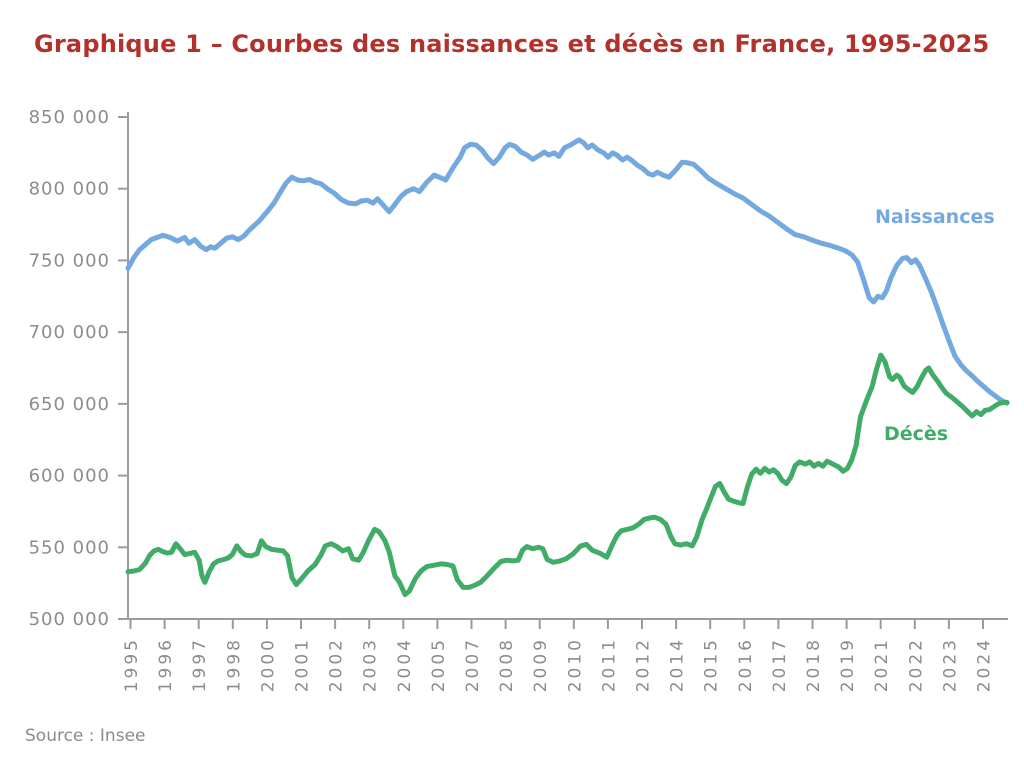 This screenshot has height=768, width=1024. What do you see at coordinates (337, 664) in the screenshot?
I see `x-tick-label: 2002` at bounding box center [337, 664].